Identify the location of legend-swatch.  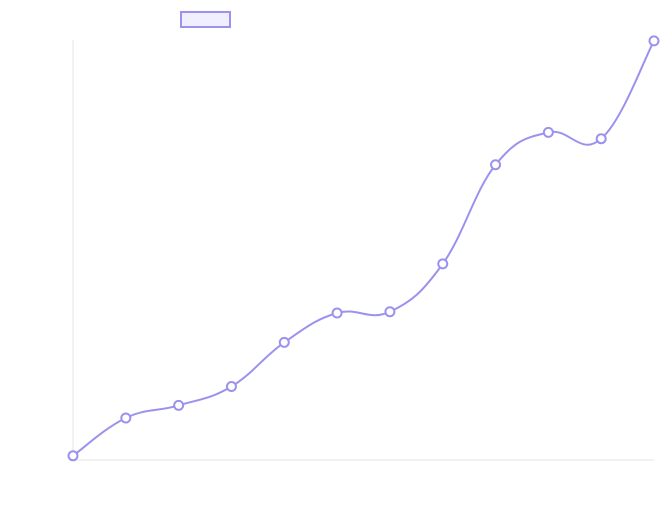
(205, 19).